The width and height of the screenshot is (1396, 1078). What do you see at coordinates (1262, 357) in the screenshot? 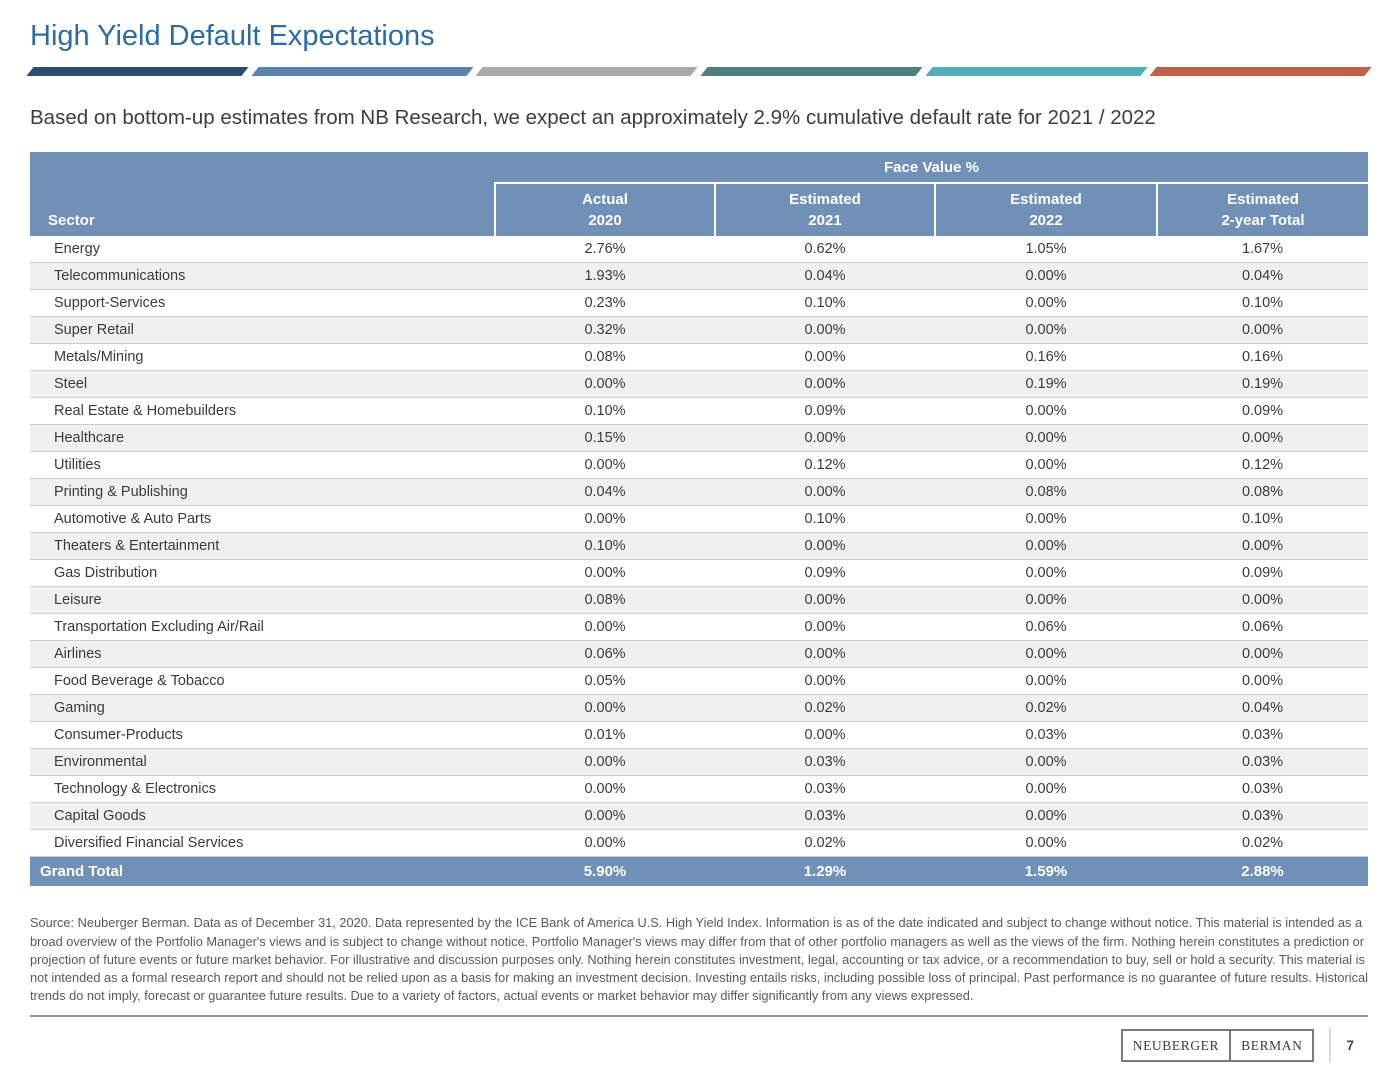
I see `value-cell: 0.16%` at bounding box center [1262, 357].